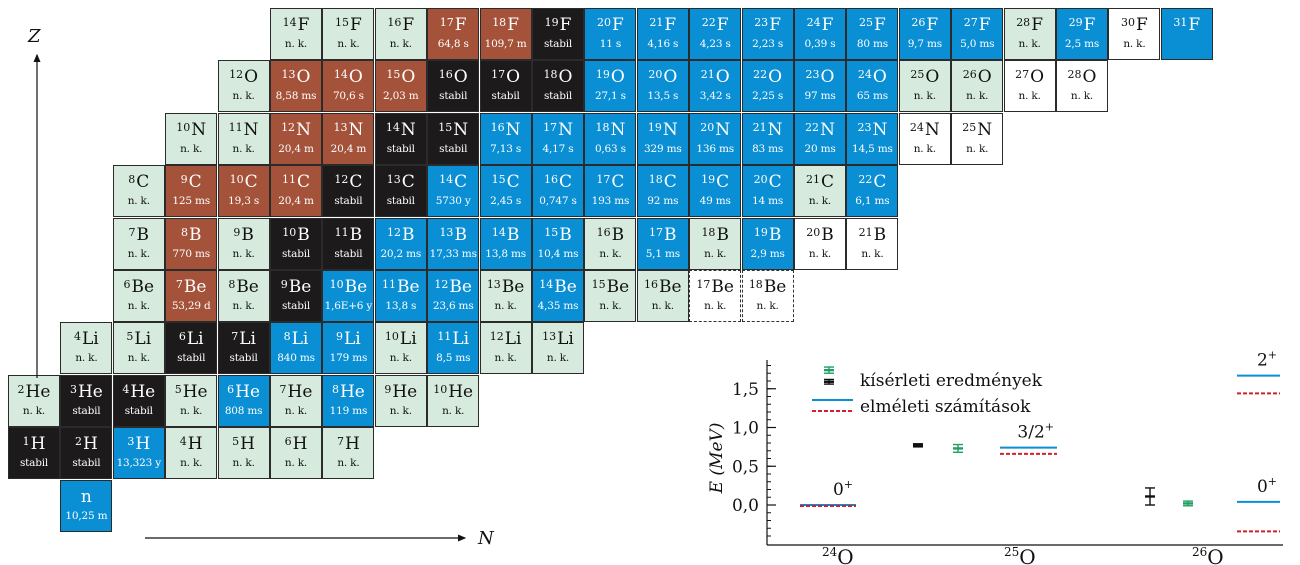  I want to click on nuclide-symbol: 7He, so click(296, 392).